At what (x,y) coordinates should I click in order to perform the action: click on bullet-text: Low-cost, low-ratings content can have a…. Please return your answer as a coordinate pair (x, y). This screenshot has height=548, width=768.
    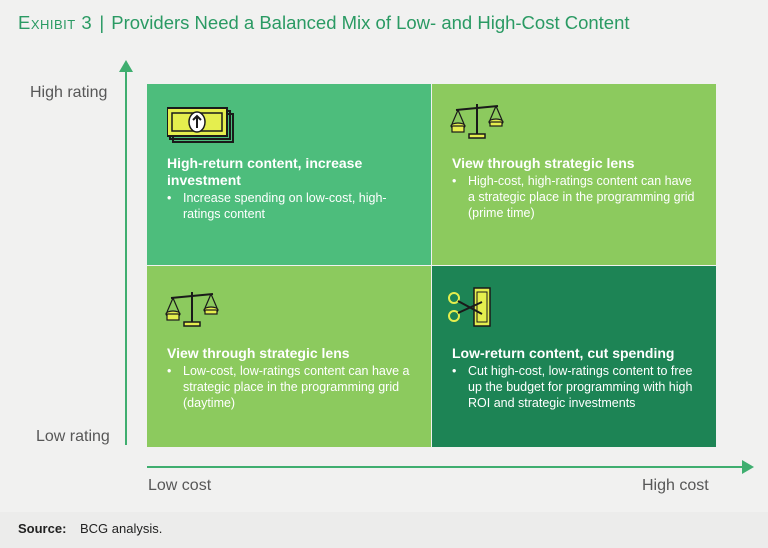
    Looking at the image, I should click on (296, 387).